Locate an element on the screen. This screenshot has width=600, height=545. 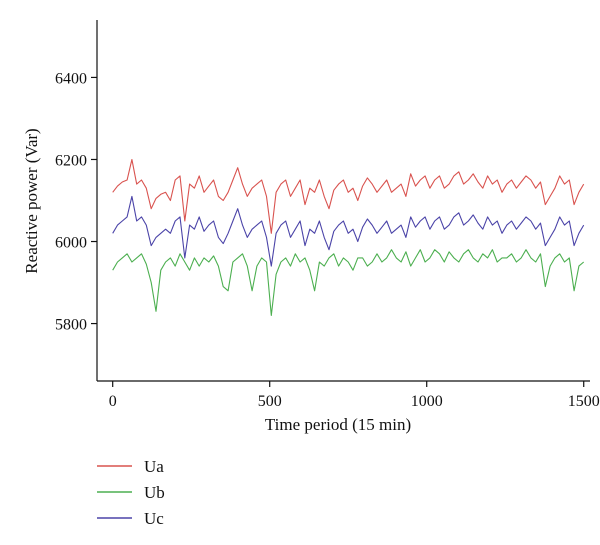
x-axis-title: Time period (15 min) is located at coordinates (338, 424).